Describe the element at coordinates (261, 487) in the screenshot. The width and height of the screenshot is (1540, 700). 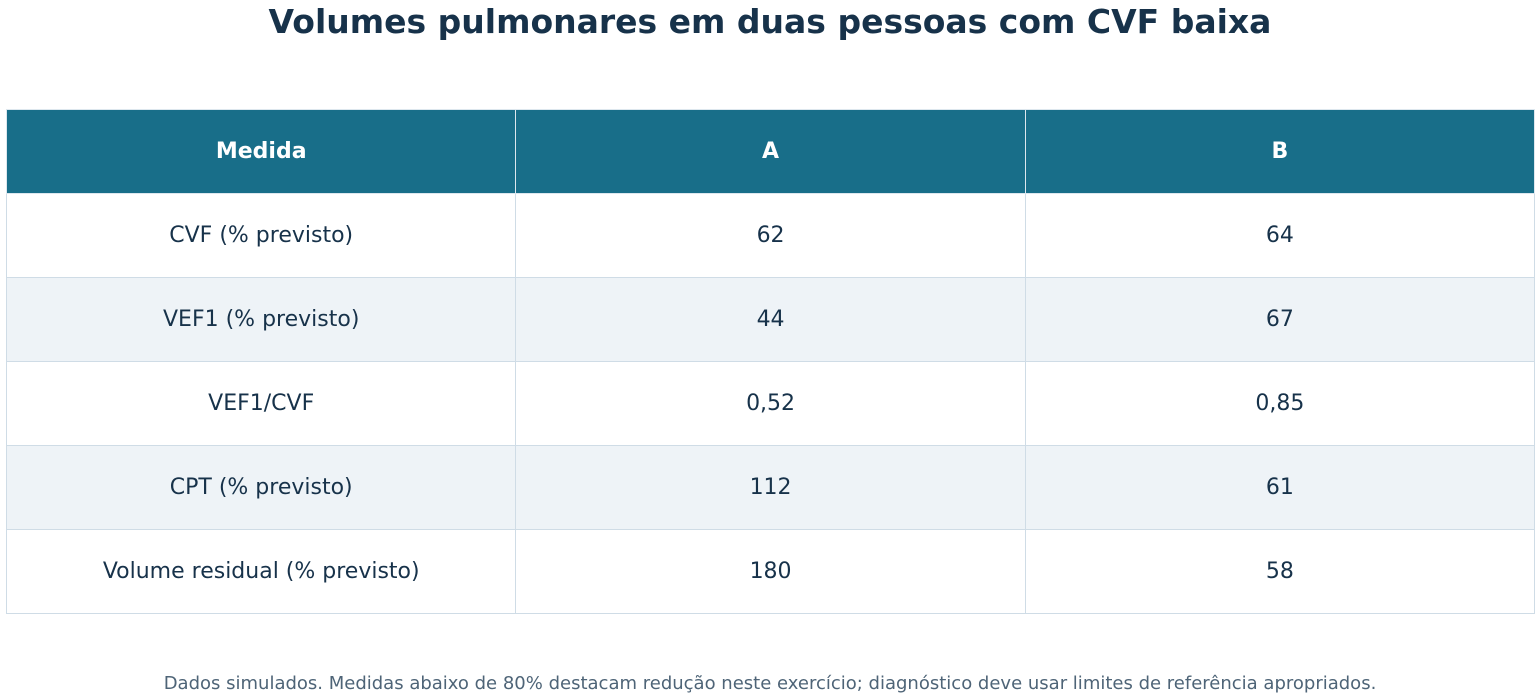
I see `cell-medida: CPT (% previsto)` at that location.